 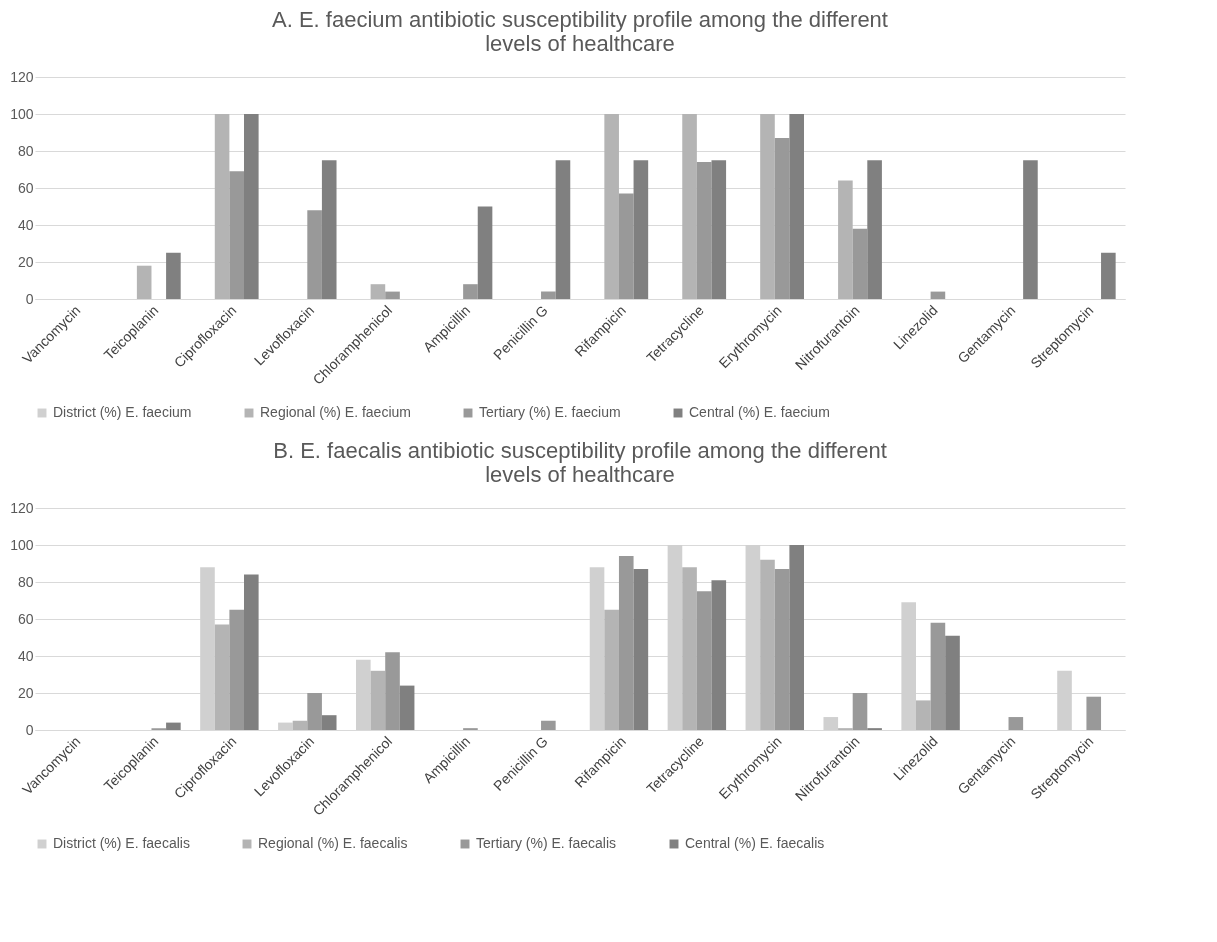 What do you see at coordinates (580, 462) in the screenshot?
I see `chart-title: B. E. faecalis antibiotic susceptibility profile among the different levels of healthcare` at bounding box center [580, 462].